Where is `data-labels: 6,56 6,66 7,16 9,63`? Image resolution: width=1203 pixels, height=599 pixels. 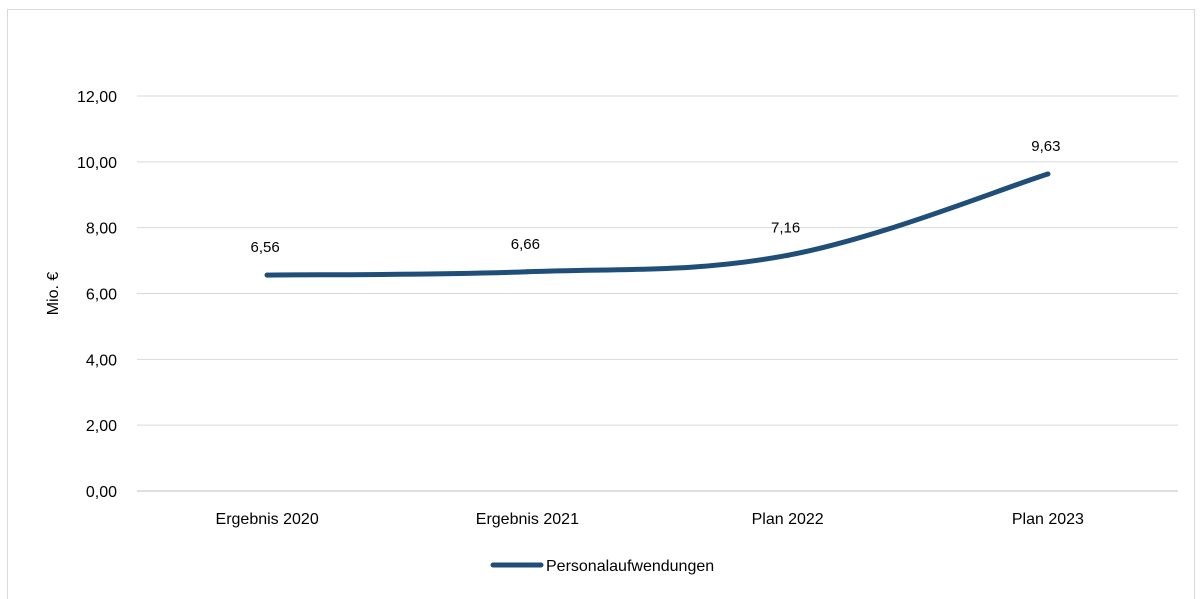 data-labels: 6,56 6,66 7,16 9,63 is located at coordinates (656, 197).